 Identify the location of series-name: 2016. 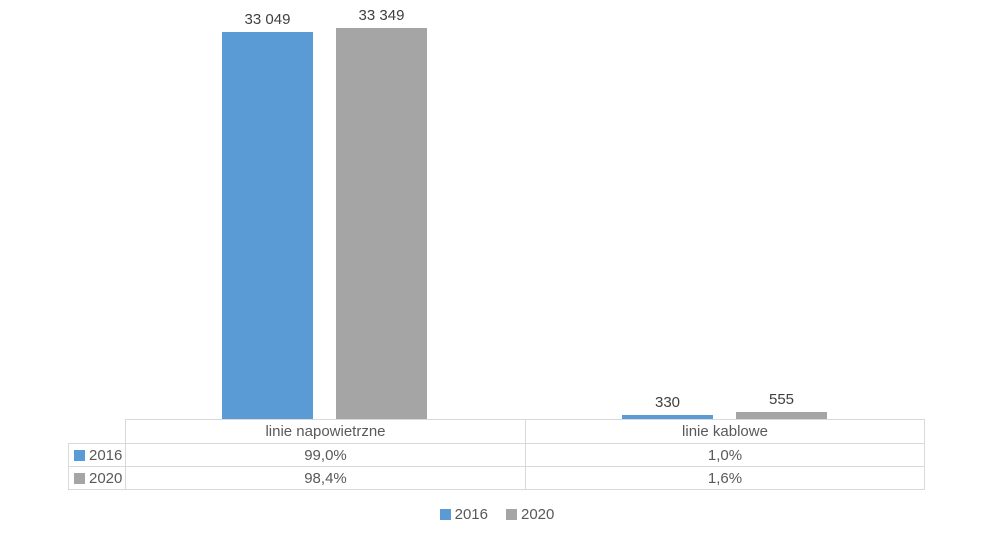
(106, 455).